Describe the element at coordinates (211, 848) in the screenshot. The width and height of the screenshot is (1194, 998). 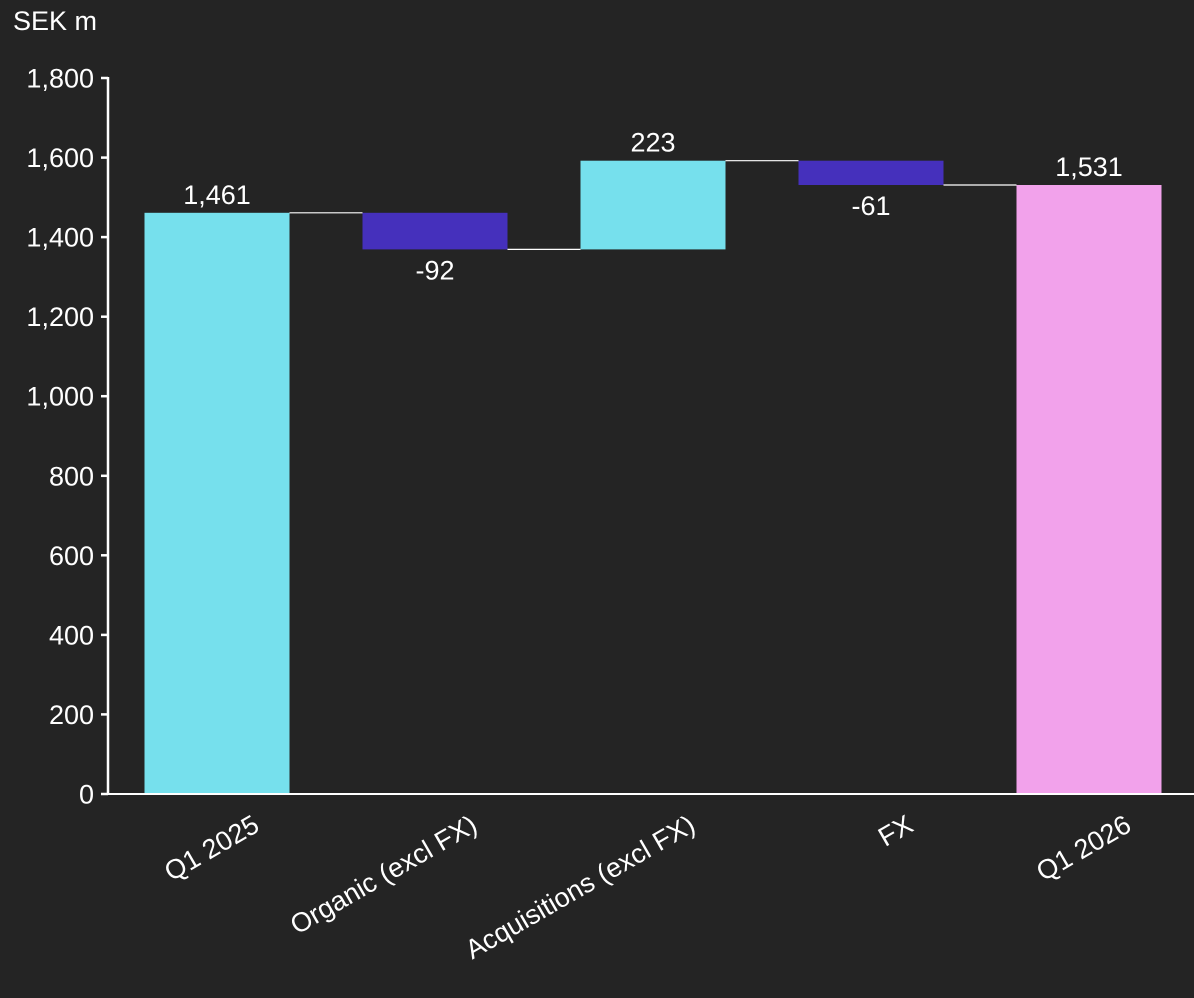
I see `x-category-label-1: Q1 2025` at that location.